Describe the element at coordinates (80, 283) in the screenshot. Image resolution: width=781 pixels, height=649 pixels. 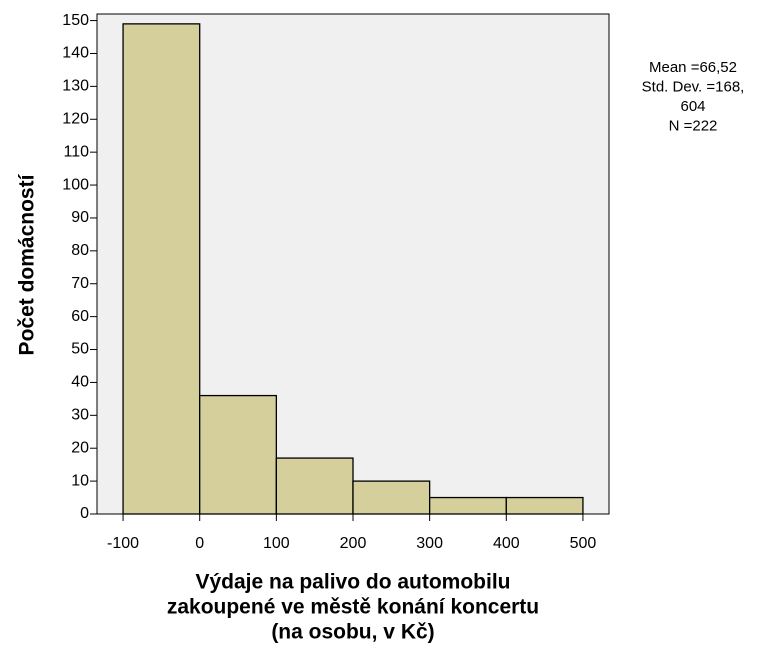
I see `y-tick-label: 70` at that location.